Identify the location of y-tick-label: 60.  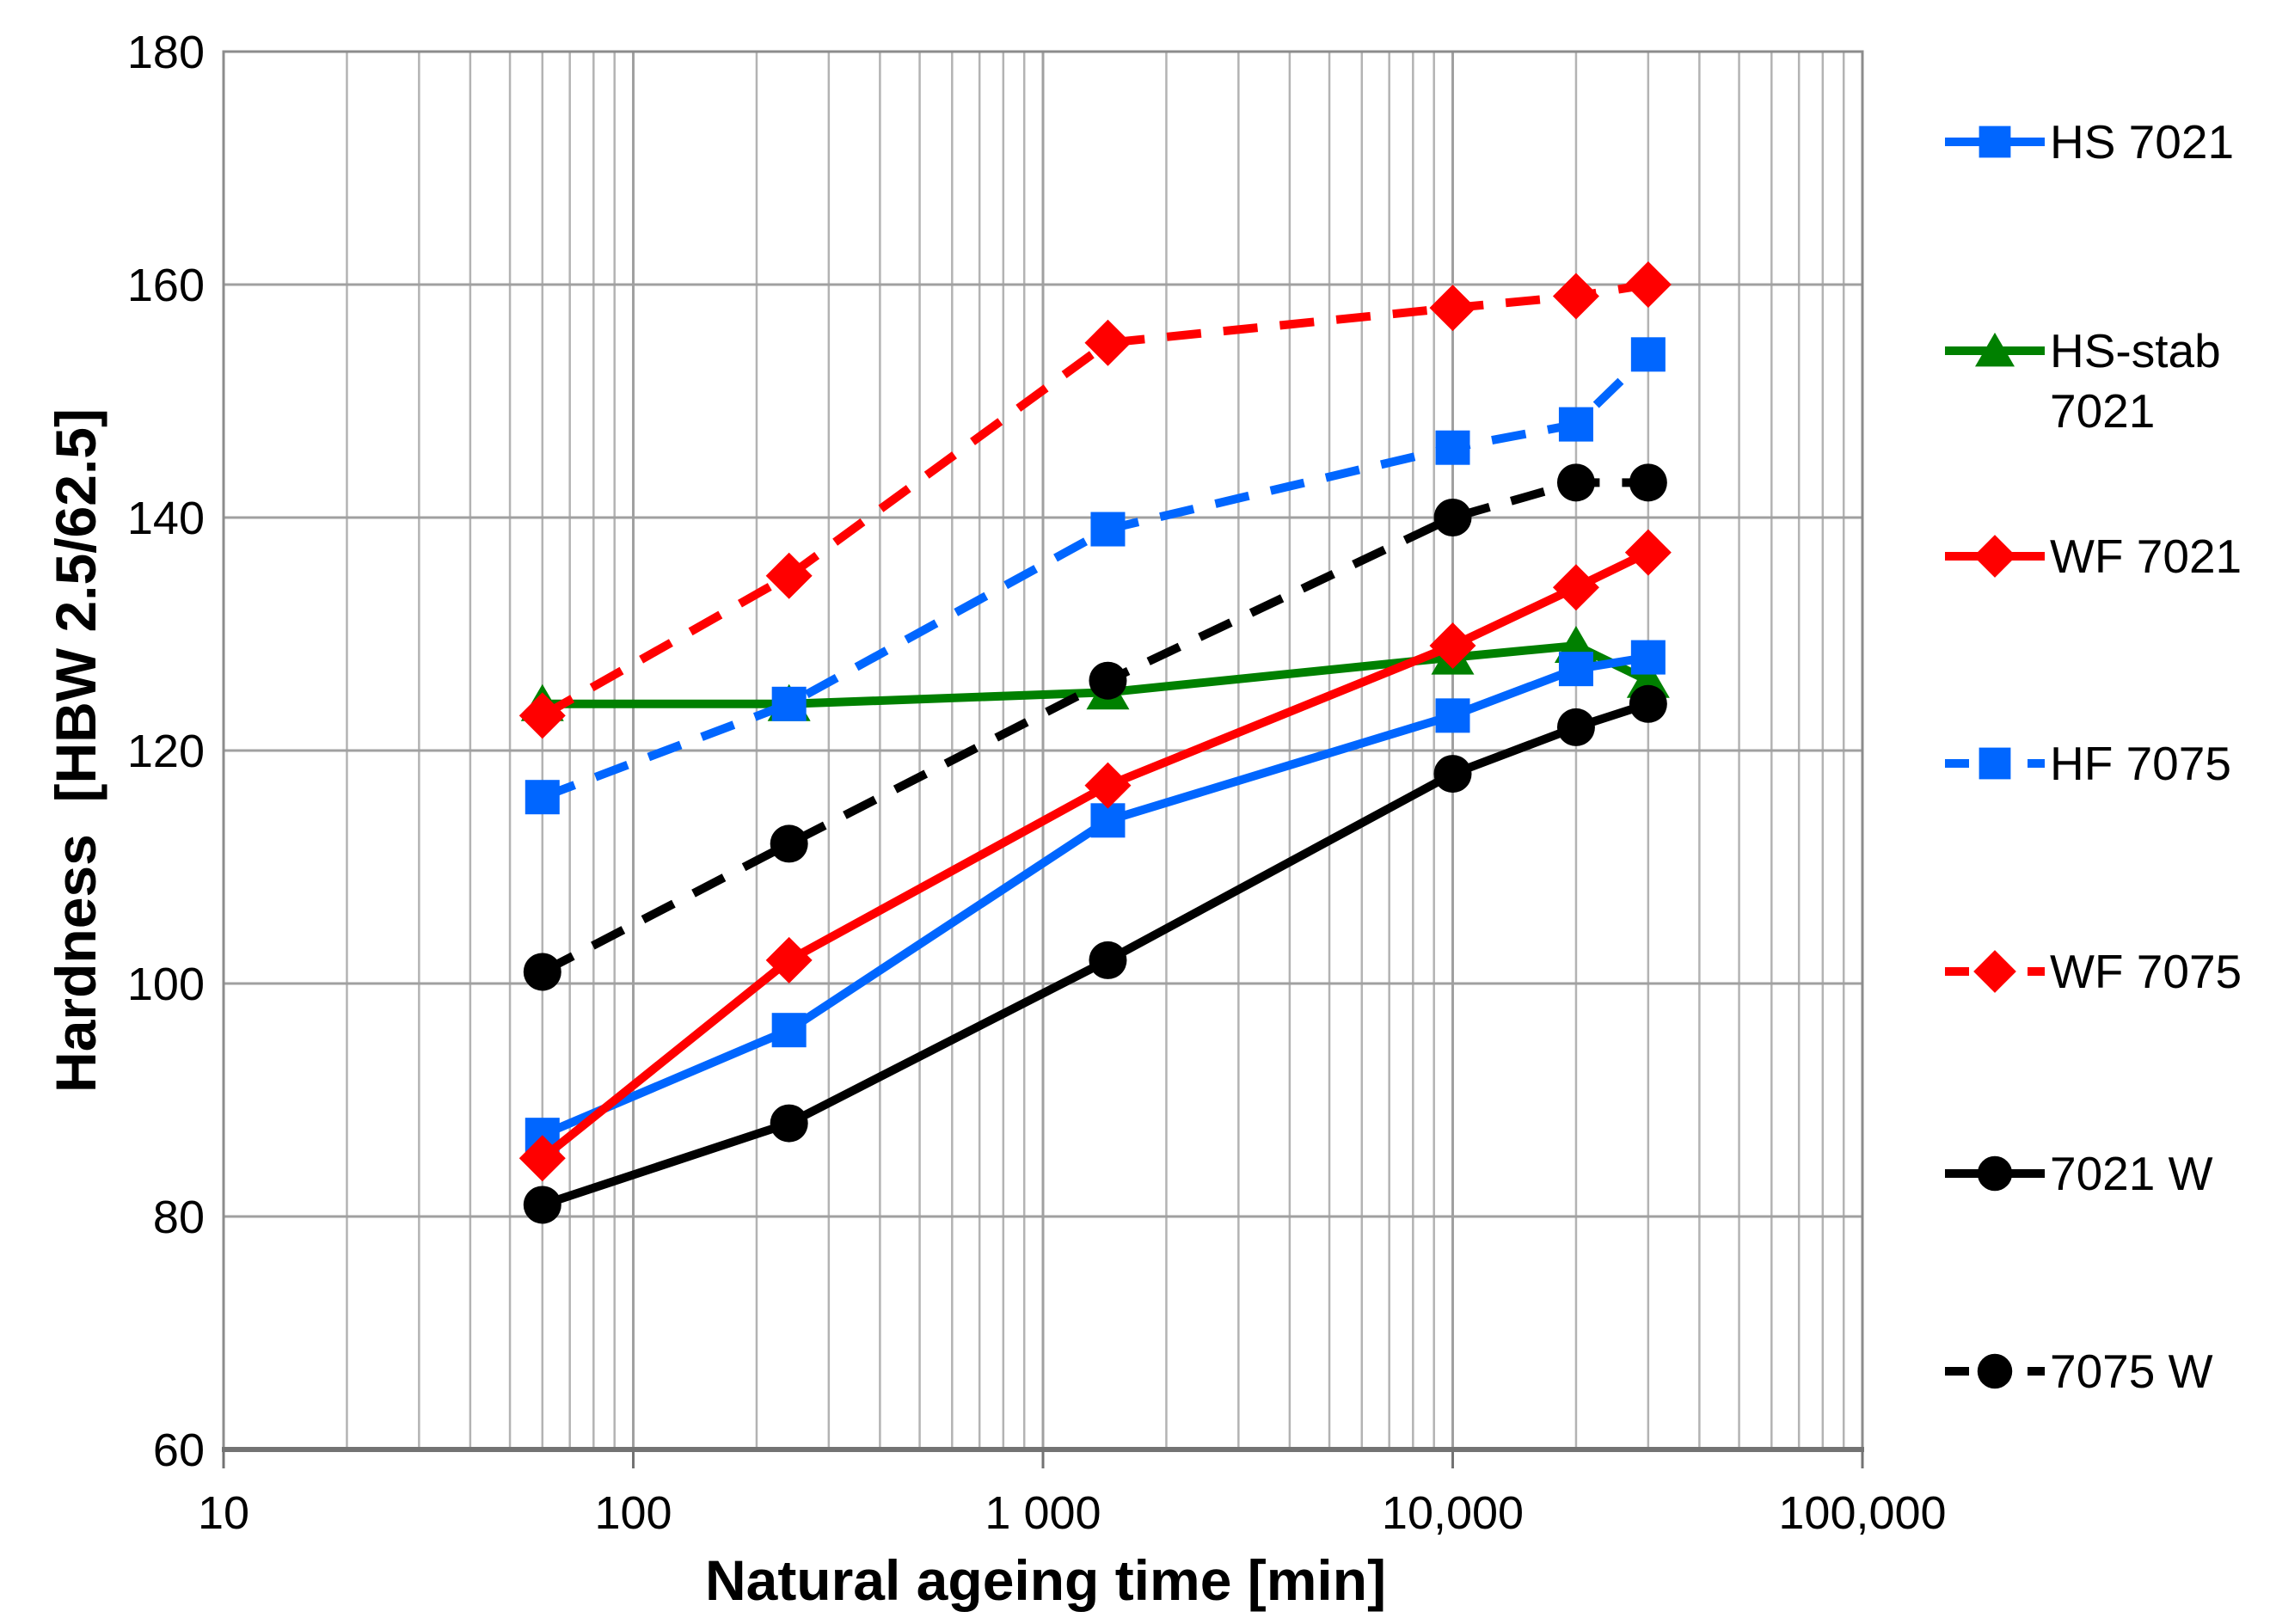
(179, 1450).